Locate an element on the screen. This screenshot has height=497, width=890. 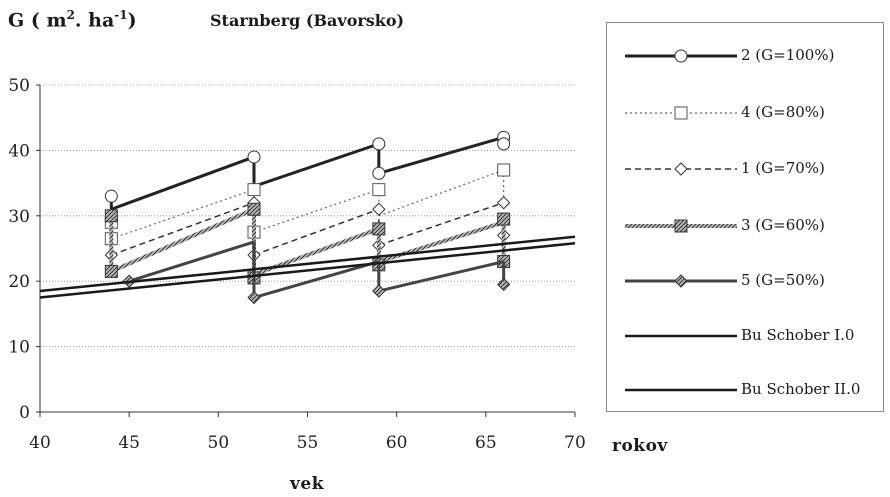
legend-label: 2 (G=100%) is located at coordinates (788, 55).